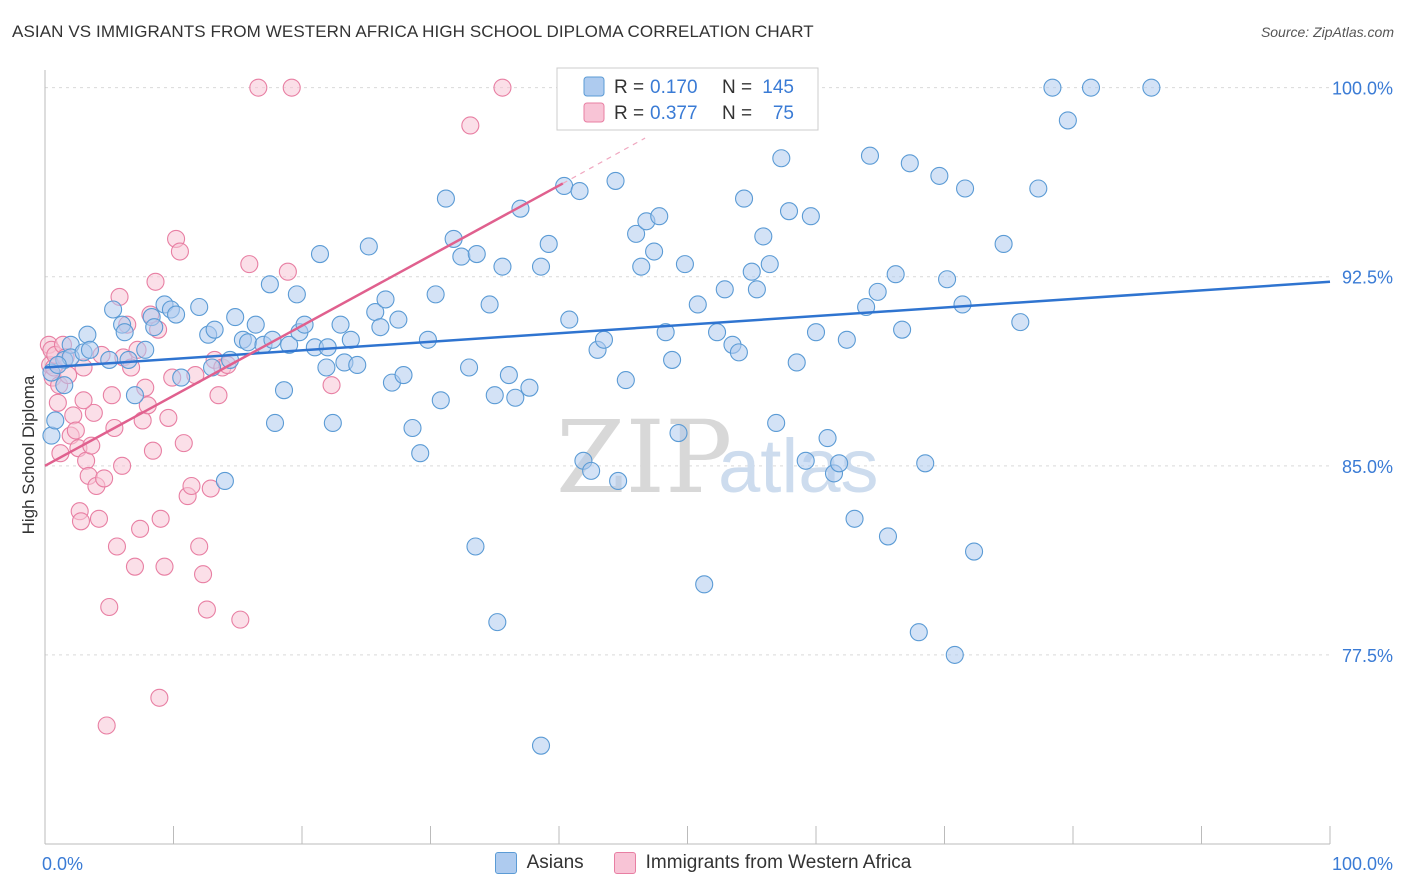 The width and height of the screenshot is (1406, 892). What do you see at coordinates (1362, 89) in the screenshot?
I see `y-tick-label-3: 100.0%` at bounding box center [1362, 89].